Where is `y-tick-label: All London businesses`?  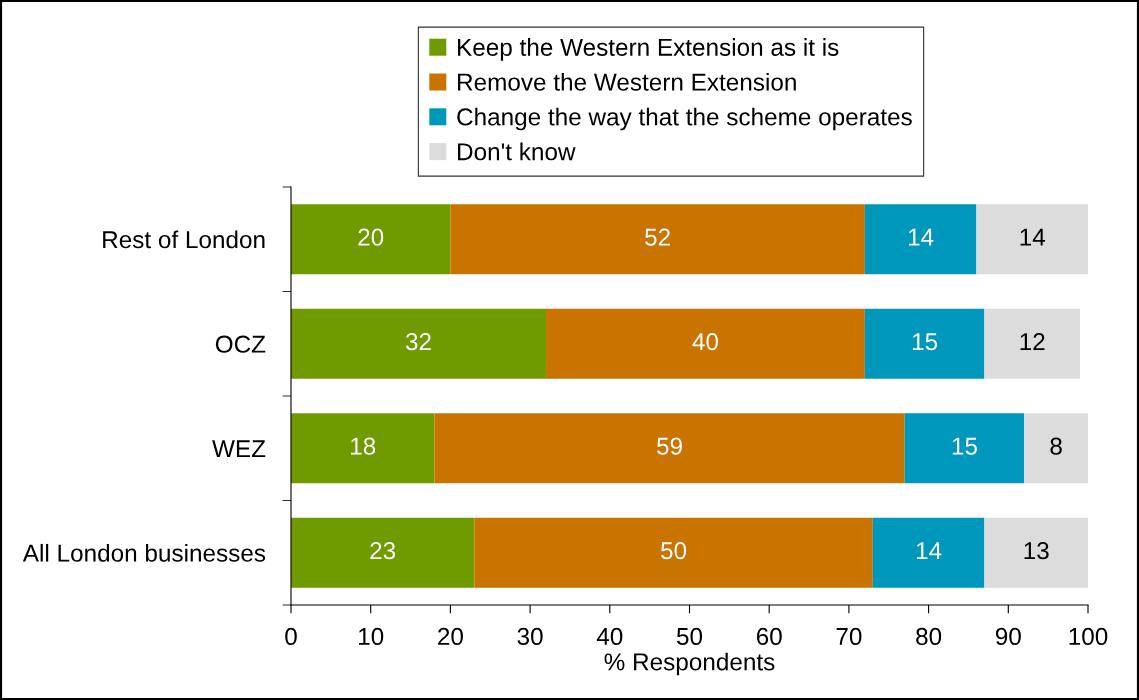
y-tick-label: All London businesses is located at coordinates (144, 552).